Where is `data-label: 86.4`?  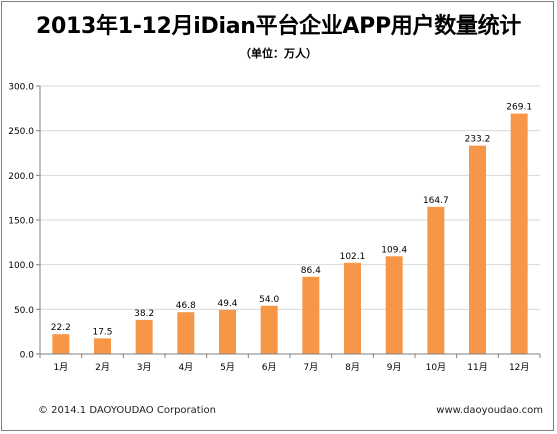 data-label: 86.4 is located at coordinates (311, 271).